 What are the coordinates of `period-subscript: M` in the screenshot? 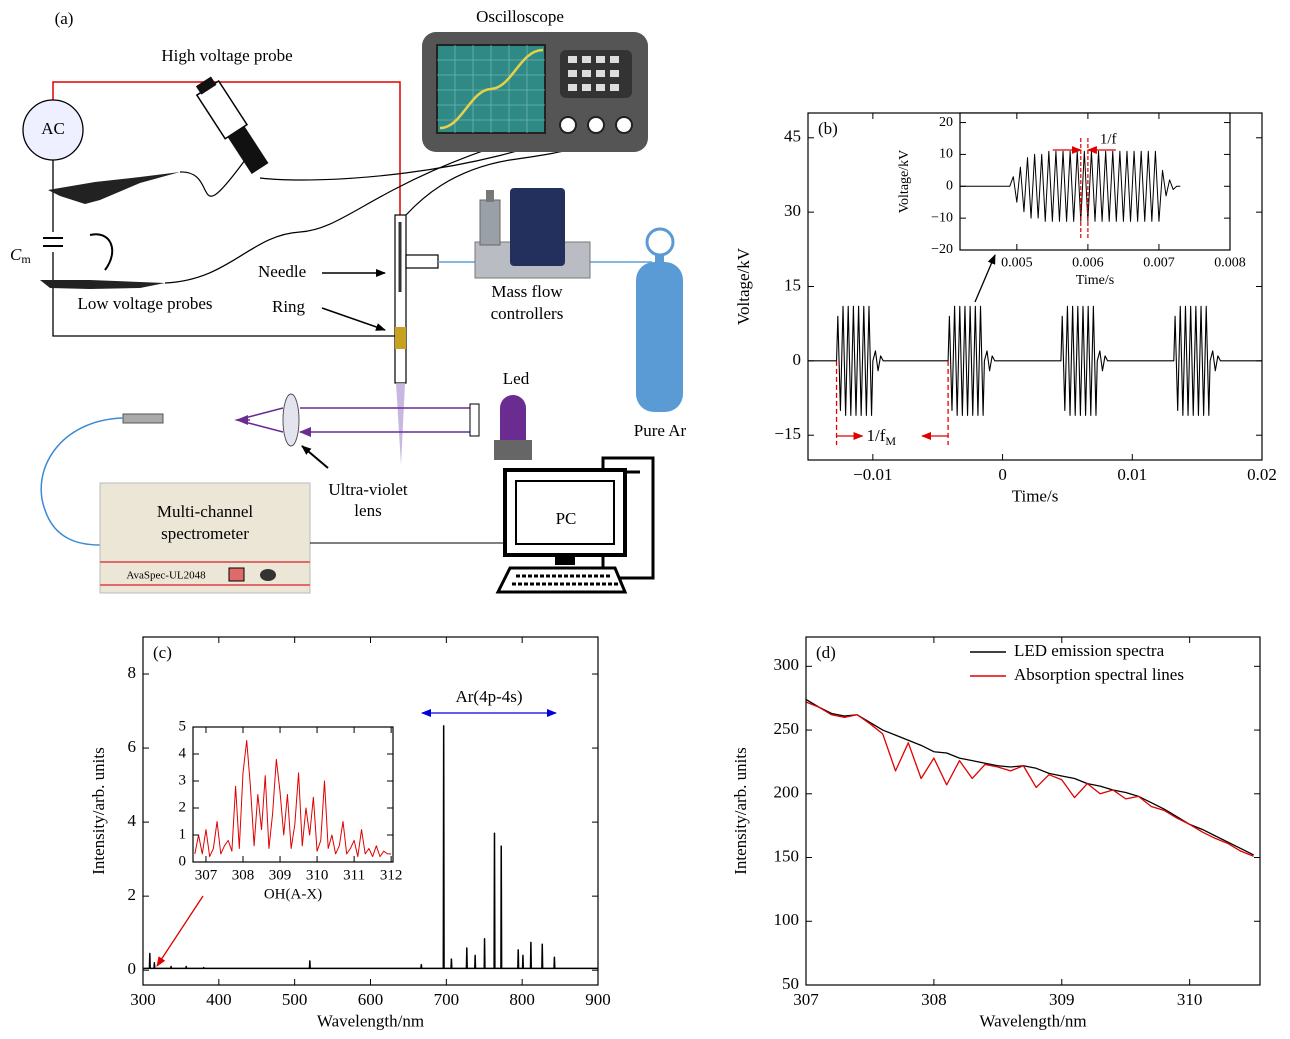 It's located at (890, 441).